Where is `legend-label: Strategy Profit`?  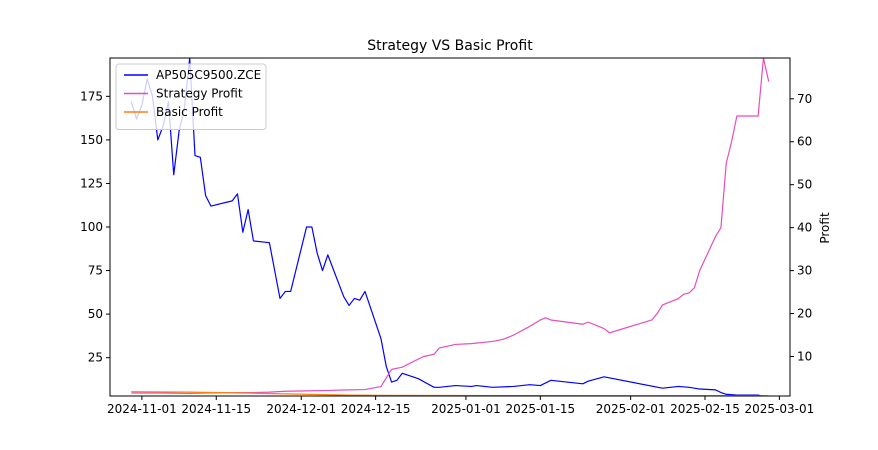 legend-label: Strategy Profit is located at coordinates (199, 94).